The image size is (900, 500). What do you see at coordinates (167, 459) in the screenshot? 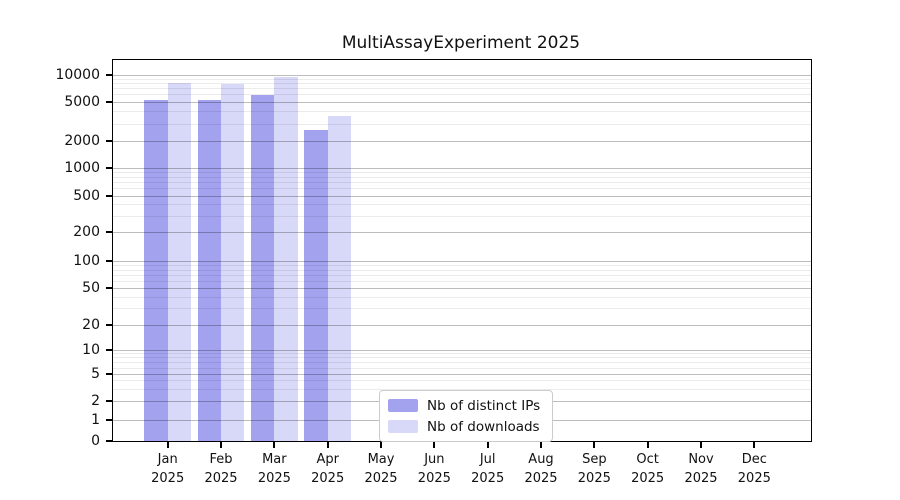
I see `x-tick-month: Jan` at bounding box center [167, 459].